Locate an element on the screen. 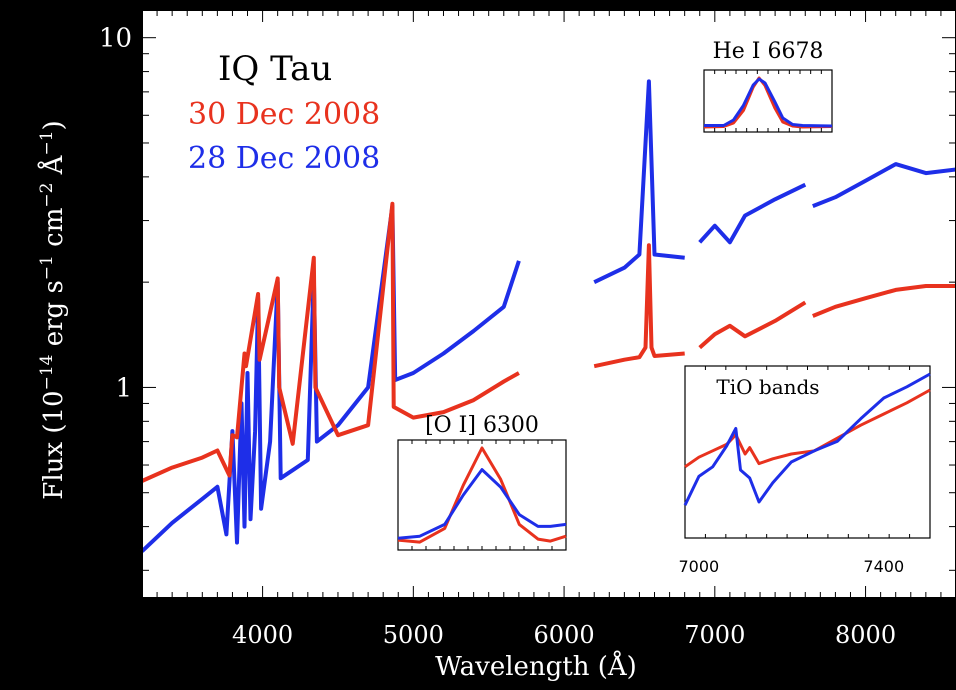 The width and height of the screenshot is (956, 690). x-axis-label: Wavelength (Å) is located at coordinates (536, 666).